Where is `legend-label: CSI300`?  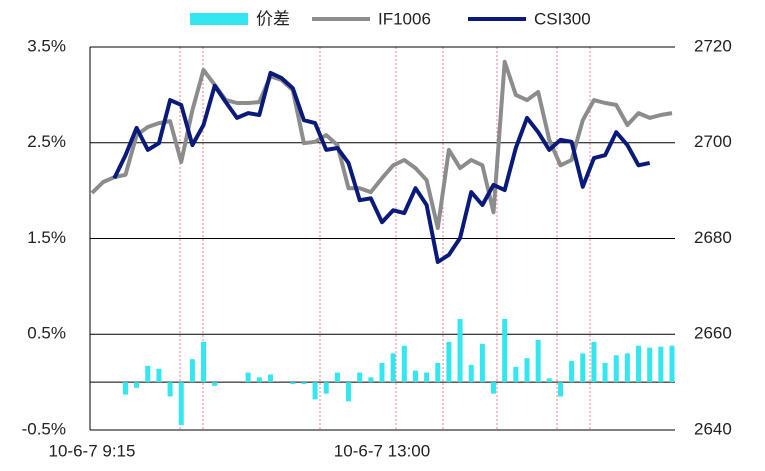
legend-label: CSI300 is located at coordinates (562, 18).